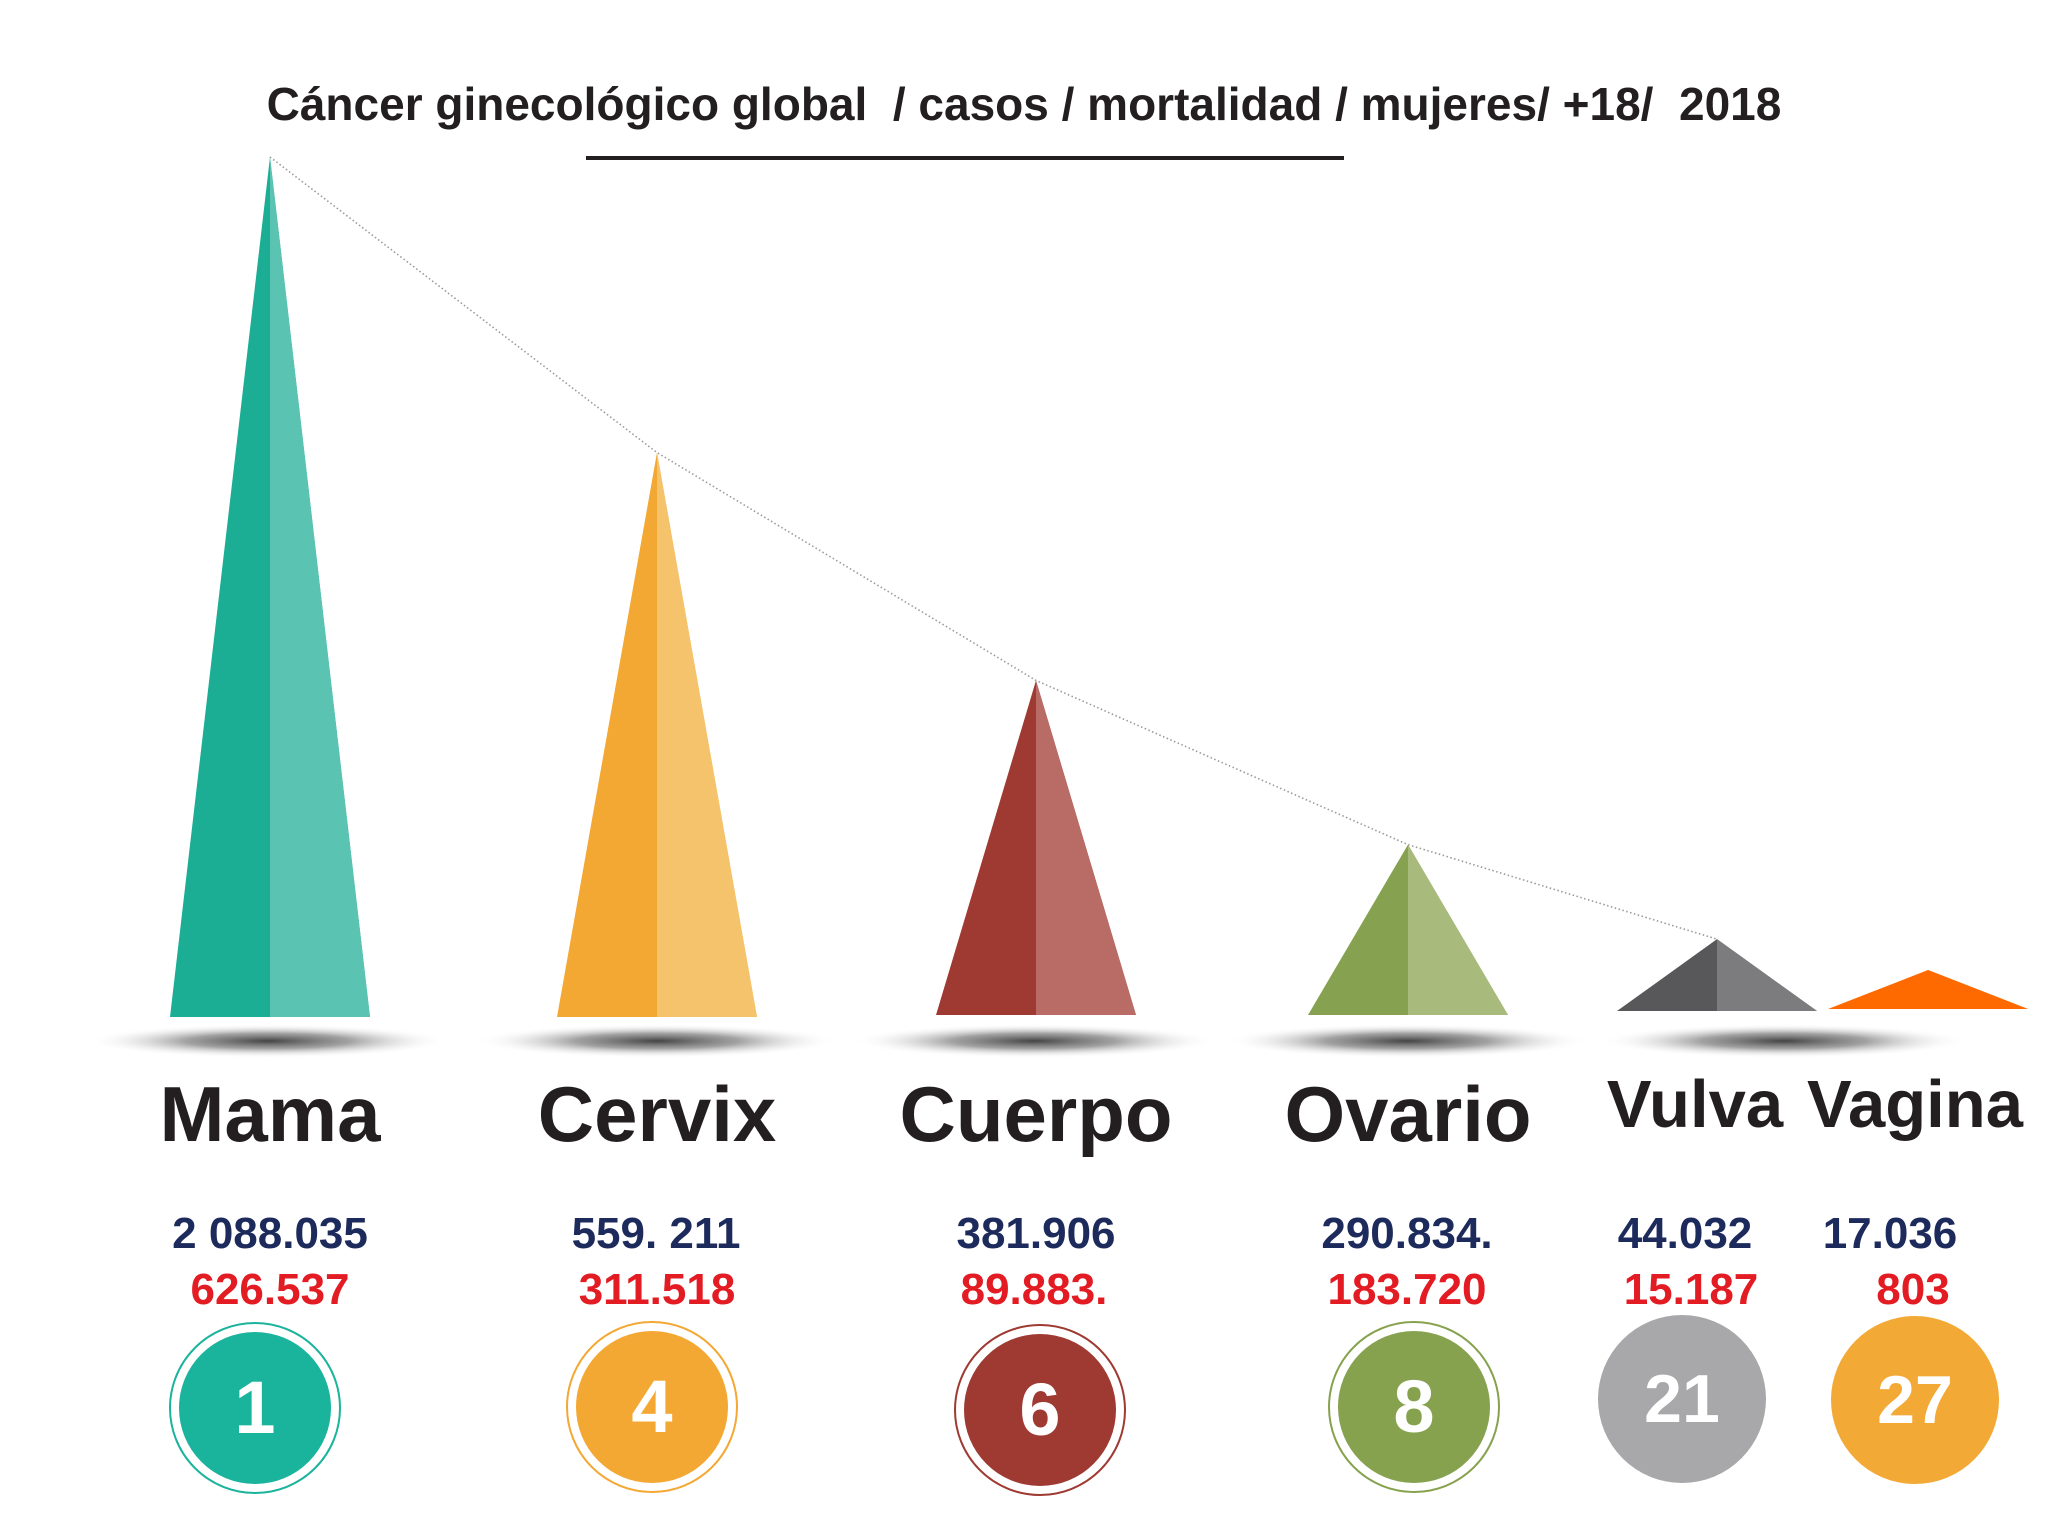 Image resolution: width=2048 pixels, height=1536 pixels. I want to click on category-label-cuerpo: Cuerpo, so click(1036, 1114).